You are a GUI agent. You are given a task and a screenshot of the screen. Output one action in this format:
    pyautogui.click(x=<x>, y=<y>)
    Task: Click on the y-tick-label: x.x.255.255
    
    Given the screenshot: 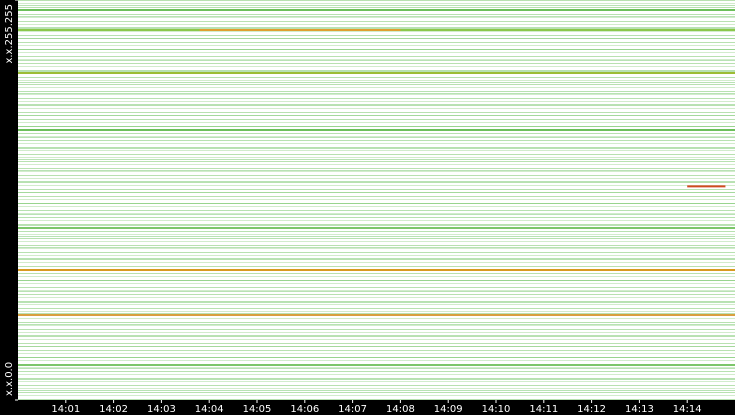 What is the action you would take?
    pyautogui.click(x=9, y=34)
    